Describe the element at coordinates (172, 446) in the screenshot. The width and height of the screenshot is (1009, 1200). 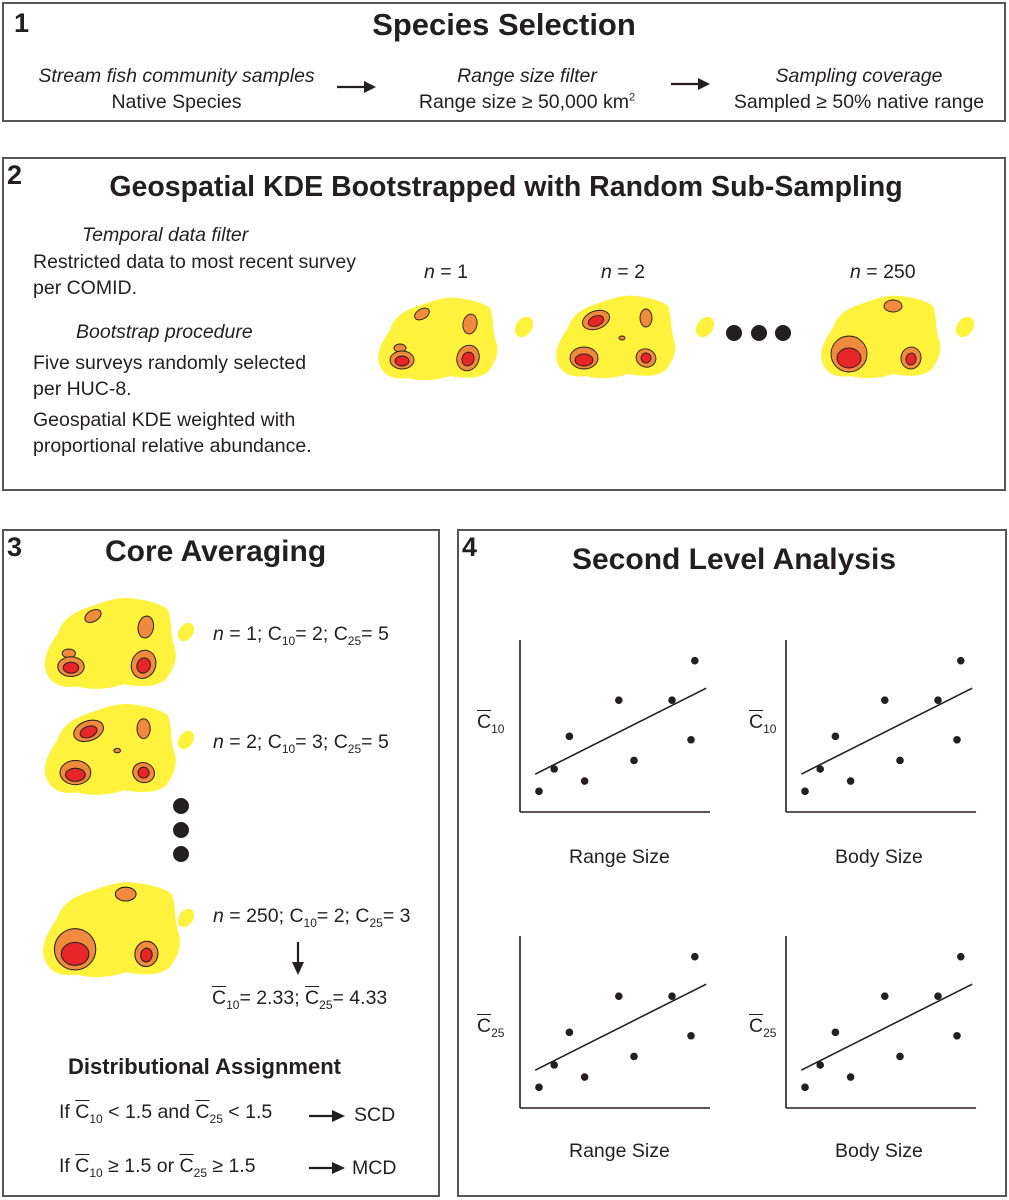
I see `bootstrap-text: proportional relative abundance.` at that location.